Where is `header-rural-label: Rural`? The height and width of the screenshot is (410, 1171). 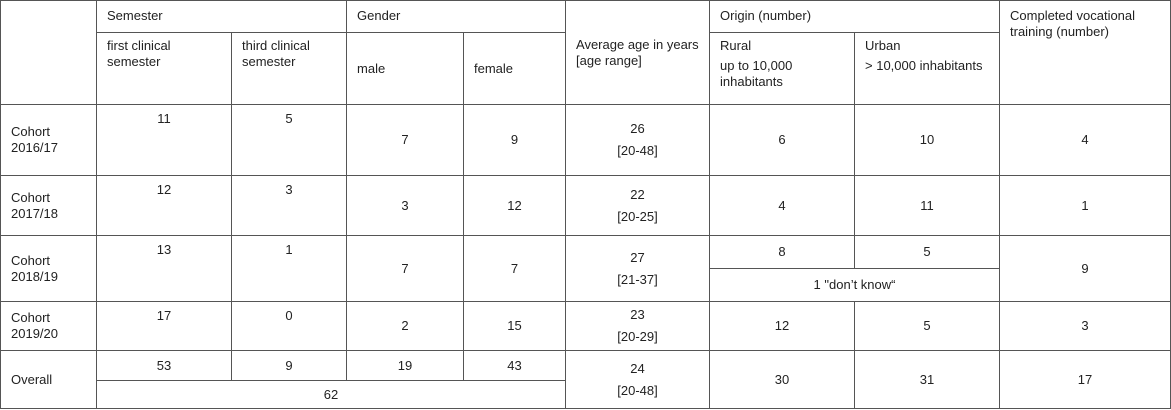
header-rural-label: Rural is located at coordinates (736, 45).